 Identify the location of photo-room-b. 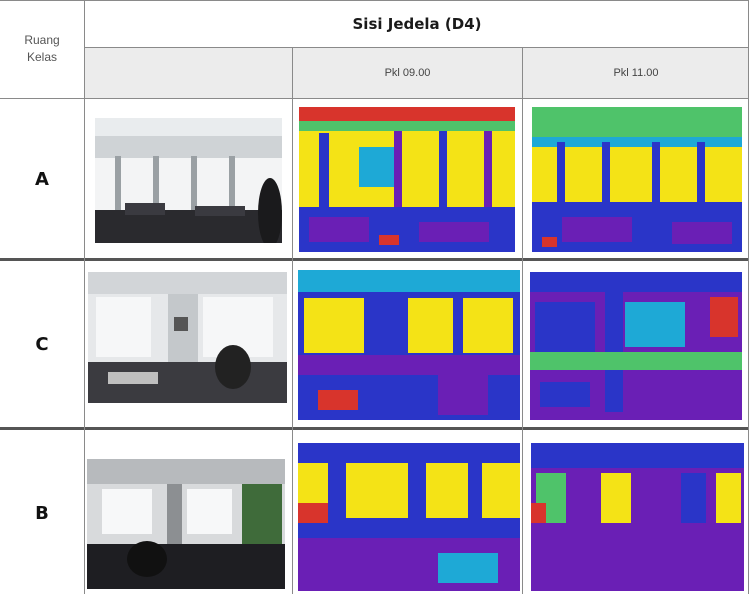
(186, 524).